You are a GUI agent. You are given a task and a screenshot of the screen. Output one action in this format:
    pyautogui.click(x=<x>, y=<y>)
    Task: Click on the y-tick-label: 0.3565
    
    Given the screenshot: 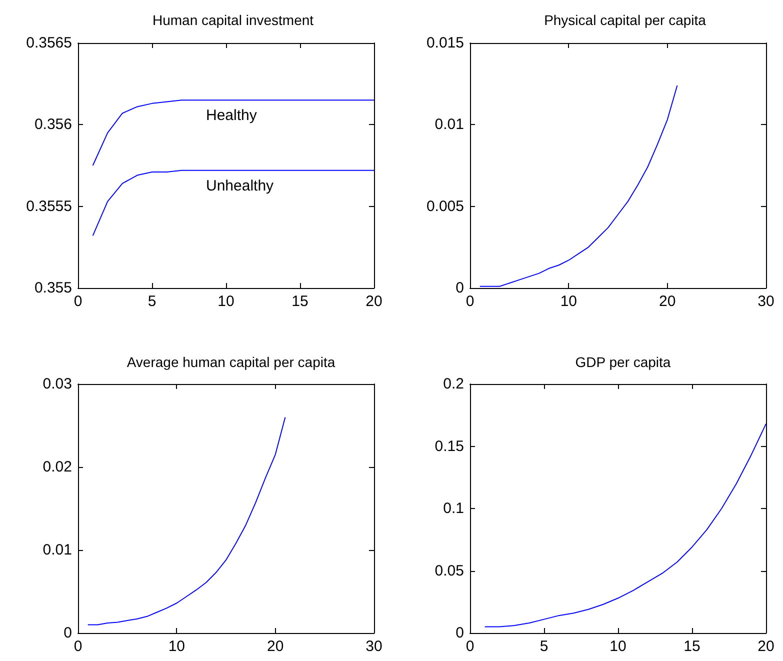 What is the action you would take?
    pyautogui.click(x=49, y=43)
    